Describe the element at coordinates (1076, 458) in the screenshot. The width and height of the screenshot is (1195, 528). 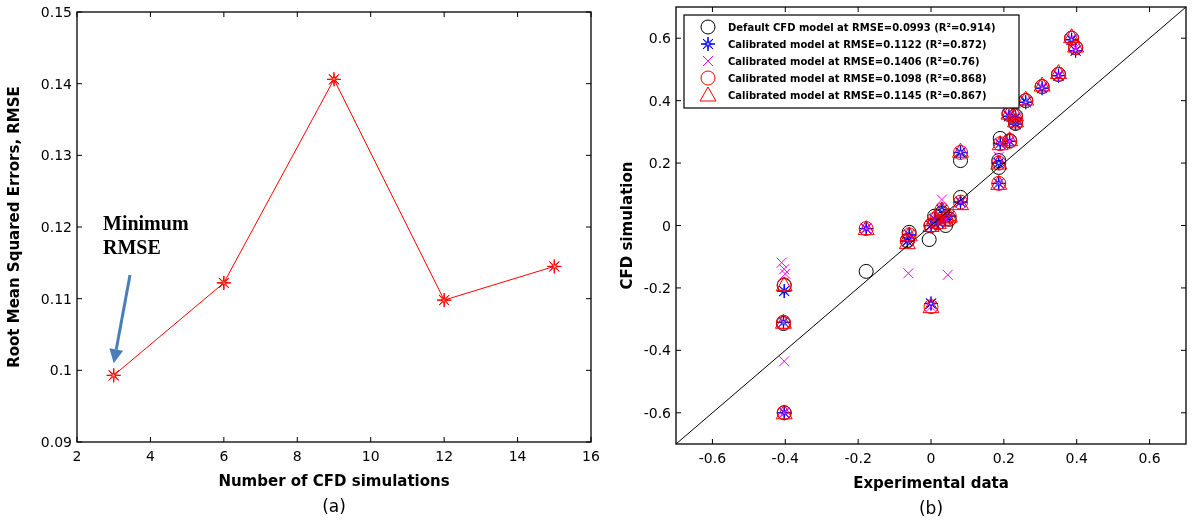
I see `x-tick-label: 0.4` at that location.